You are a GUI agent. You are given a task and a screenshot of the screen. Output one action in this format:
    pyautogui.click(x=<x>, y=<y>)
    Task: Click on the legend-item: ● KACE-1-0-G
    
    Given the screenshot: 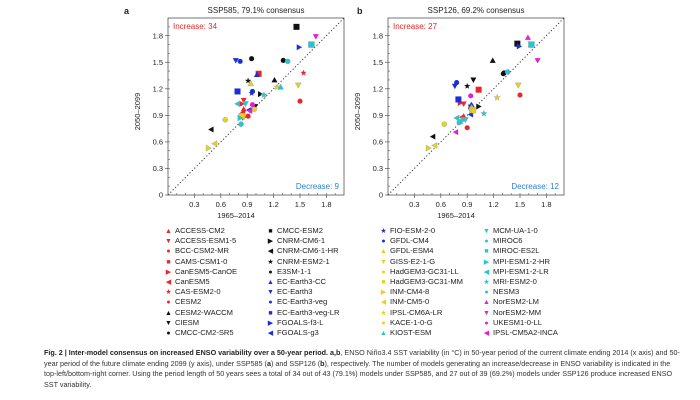 What is the action you would take?
    pyautogui.click(x=434, y=323)
    